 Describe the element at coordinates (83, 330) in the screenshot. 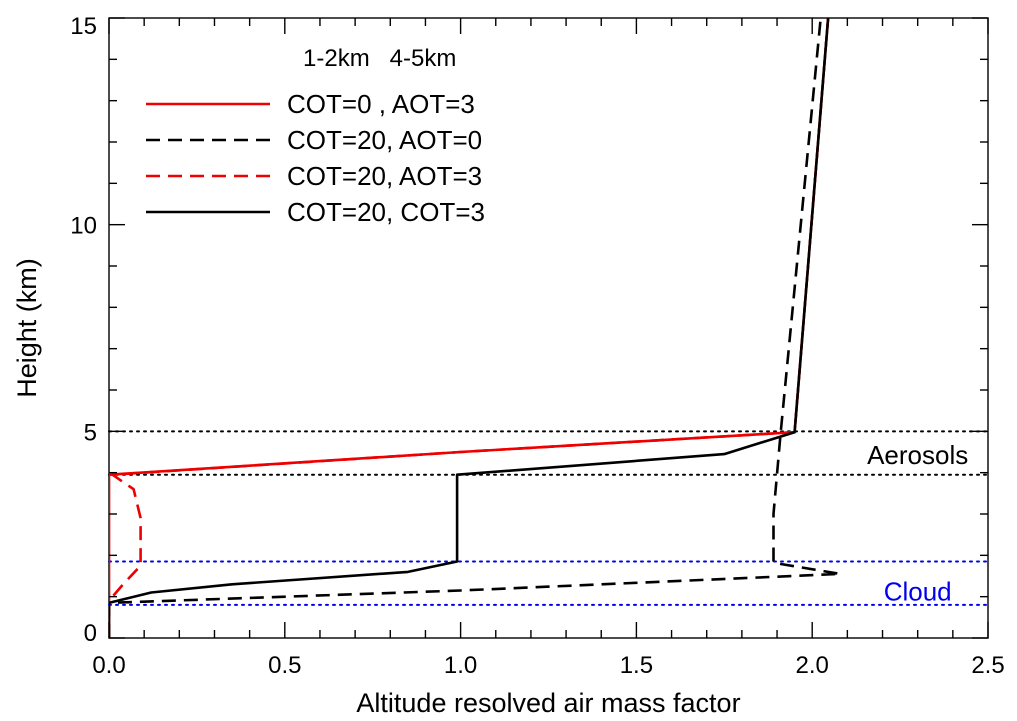

I see `y-tick-labels: 0 5 10 15` at that location.